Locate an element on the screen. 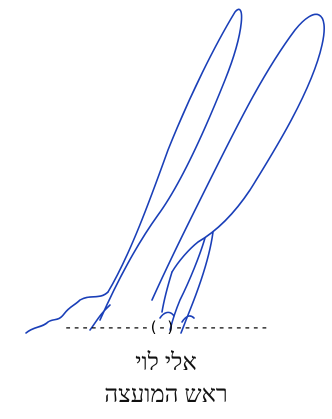 The width and height of the screenshot is (332, 419). signature-line: ----------(-)----------- is located at coordinates (166, 327).